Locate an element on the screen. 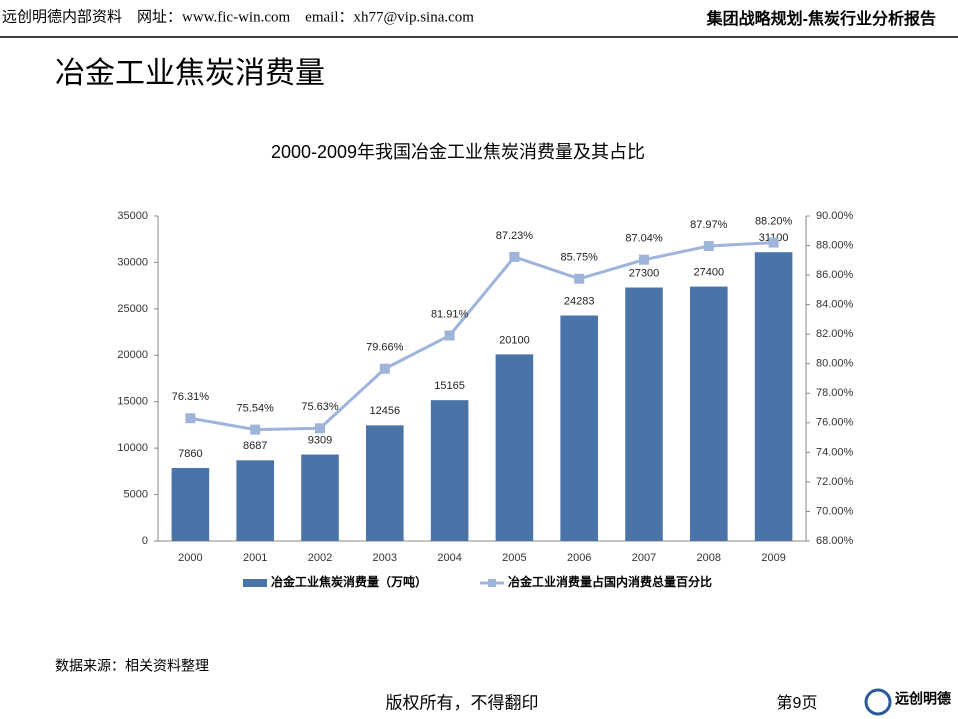 Image resolution: width=958 pixels, height=719 pixels. line-label: 87.23% is located at coordinates (515, 236).